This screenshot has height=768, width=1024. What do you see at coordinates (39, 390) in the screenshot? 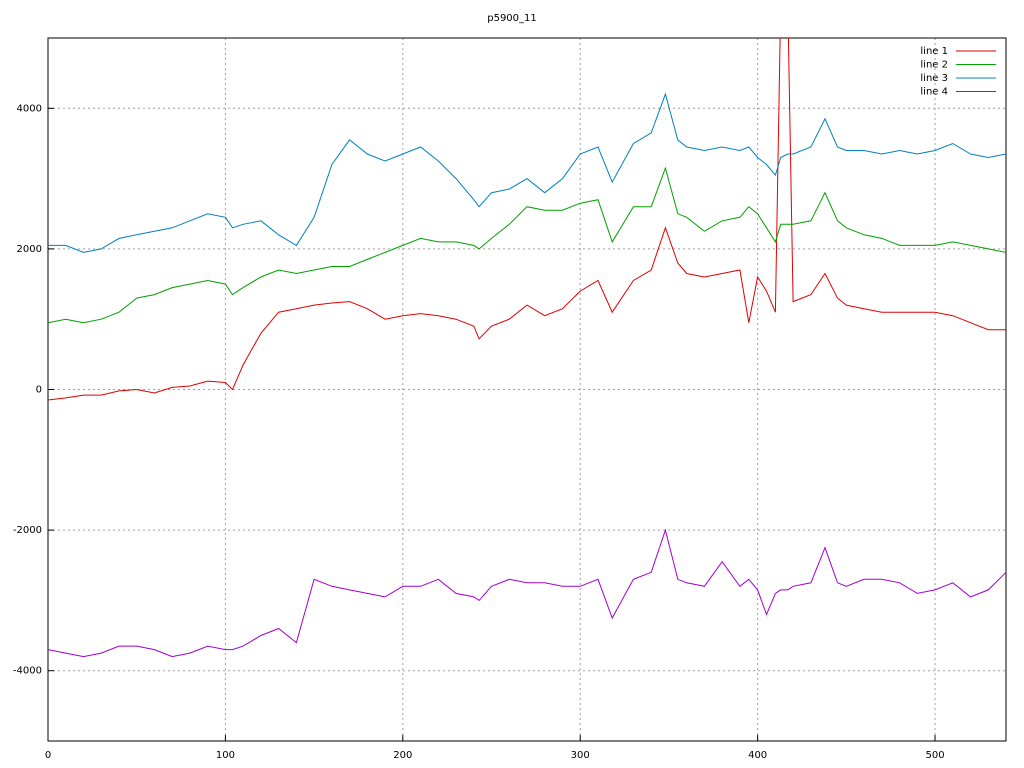
I see `y-tick-label: 0` at bounding box center [39, 390].